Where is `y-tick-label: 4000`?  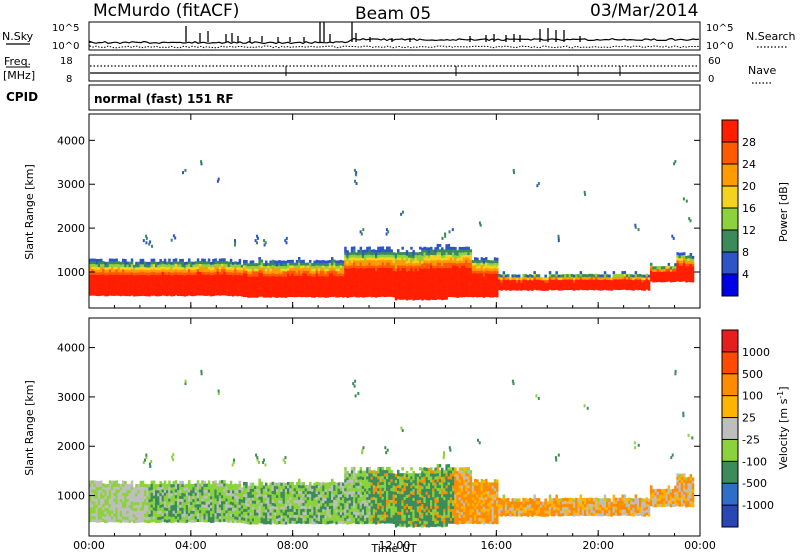 y-tick-label: 4000 is located at coordinates (71, 140).